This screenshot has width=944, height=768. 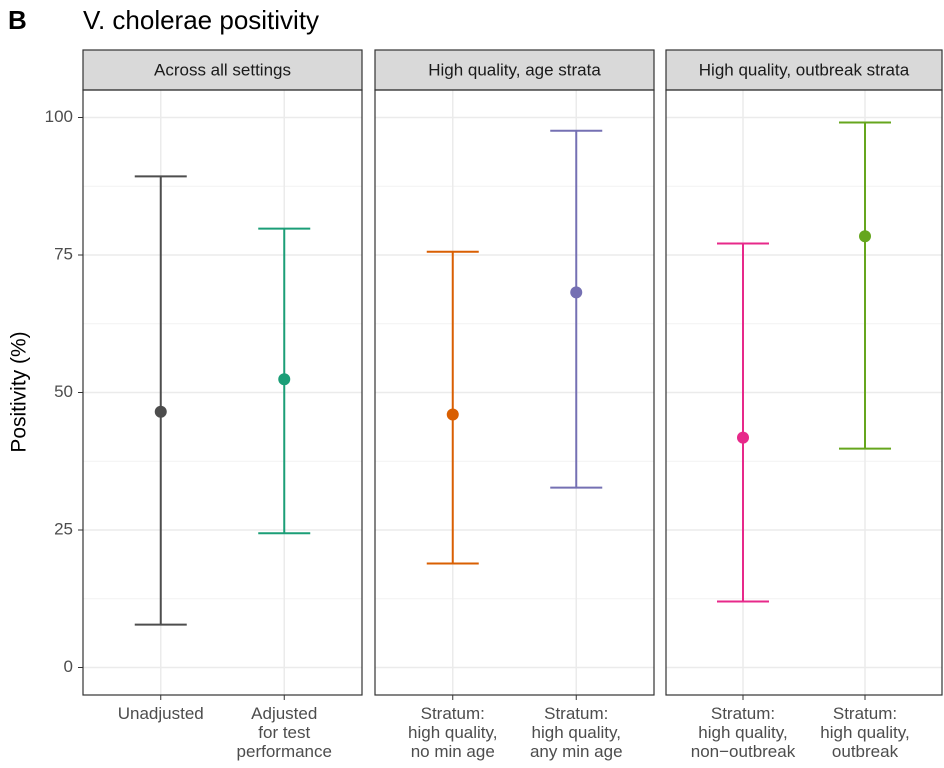 I want to click on y-tick-label: 100, so click(x=59, y=116).